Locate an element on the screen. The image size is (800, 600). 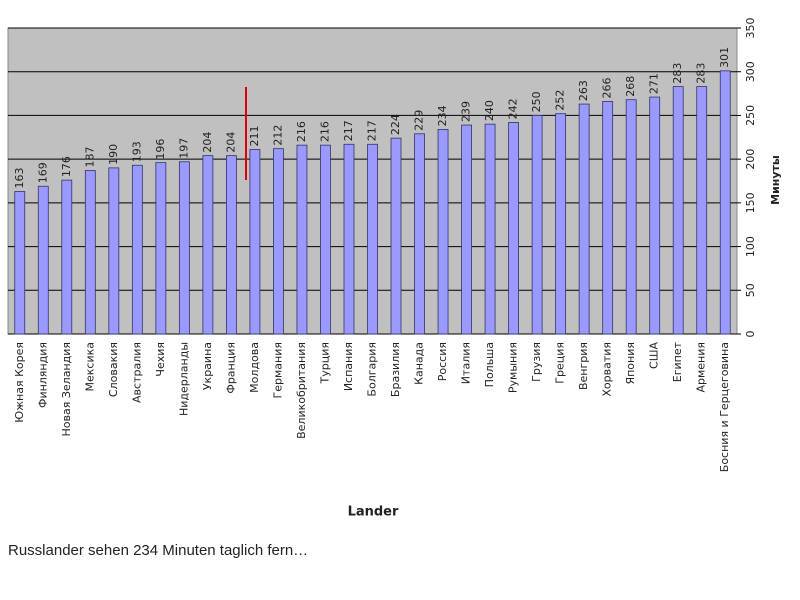
x-tick-label: Великобритания is located at coordinates (301, 390).